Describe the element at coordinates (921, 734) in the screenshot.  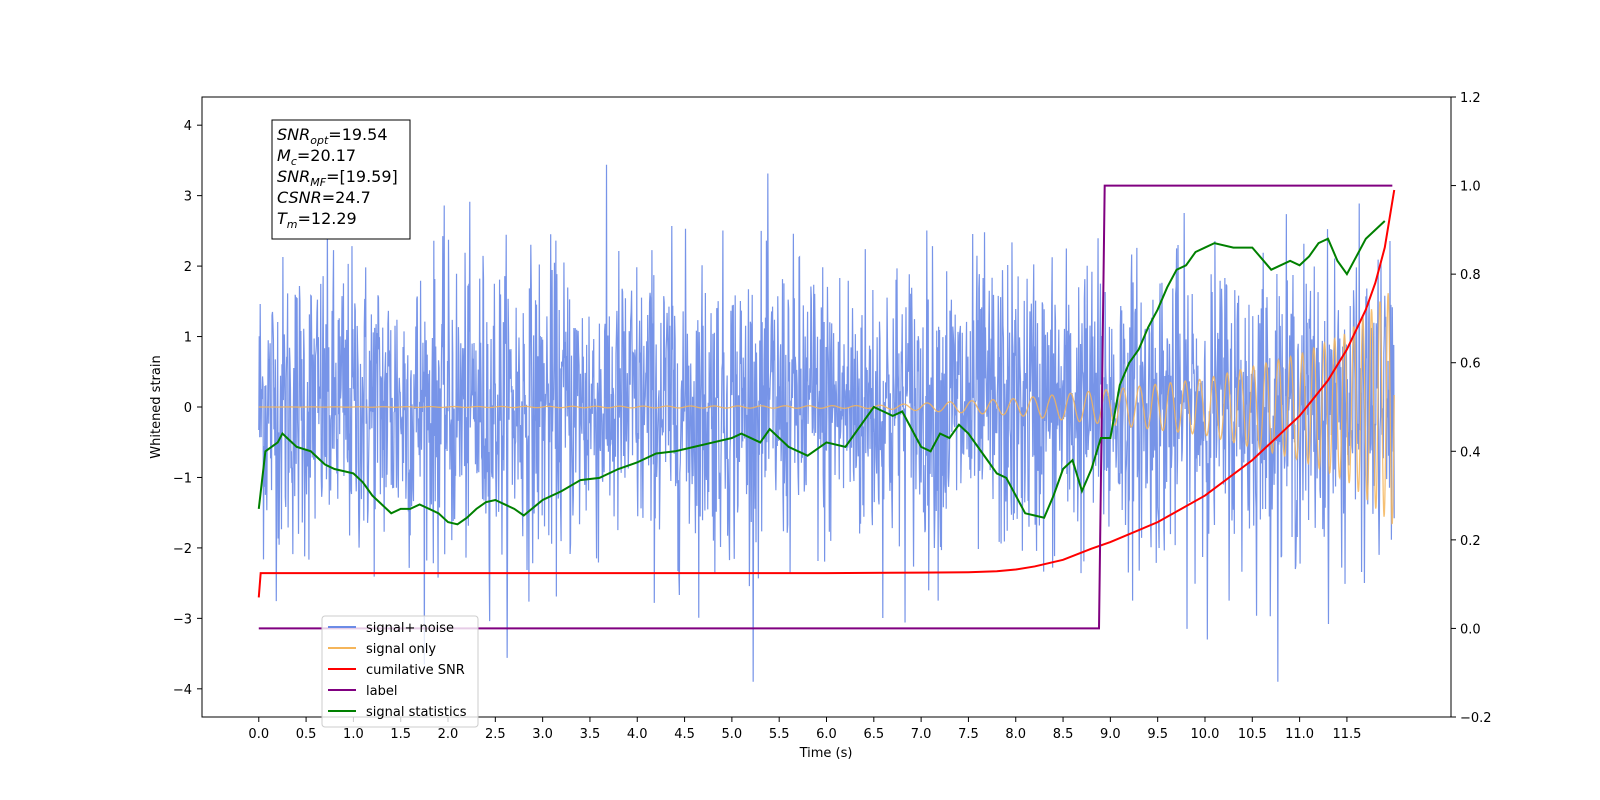
I see `x-tick-label: 7.0` at that location.